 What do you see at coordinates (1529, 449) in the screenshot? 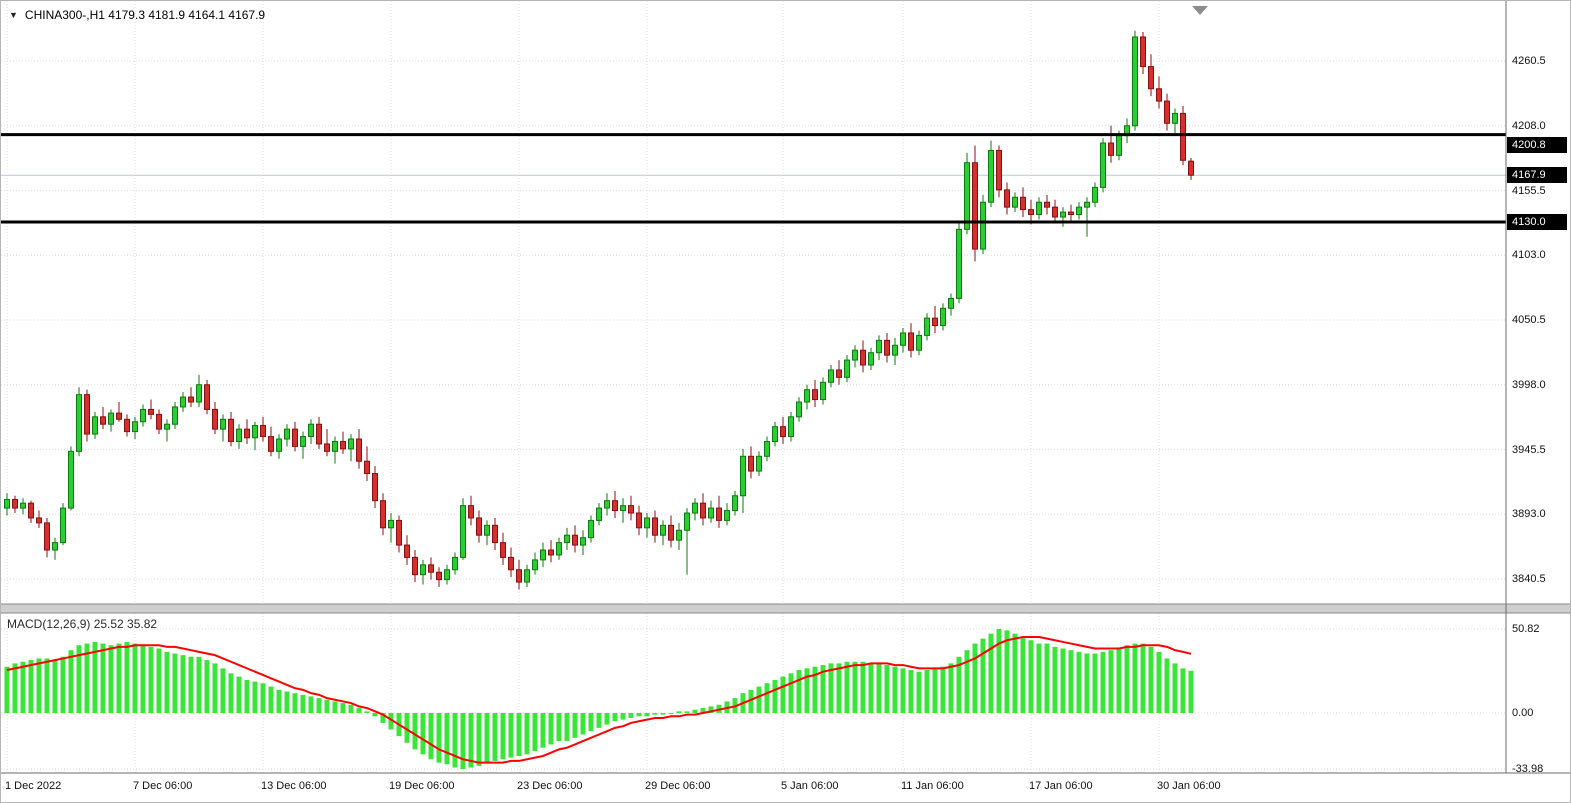
I see `price-axis-label: 3945.5` at bounding box center [1529, 449].